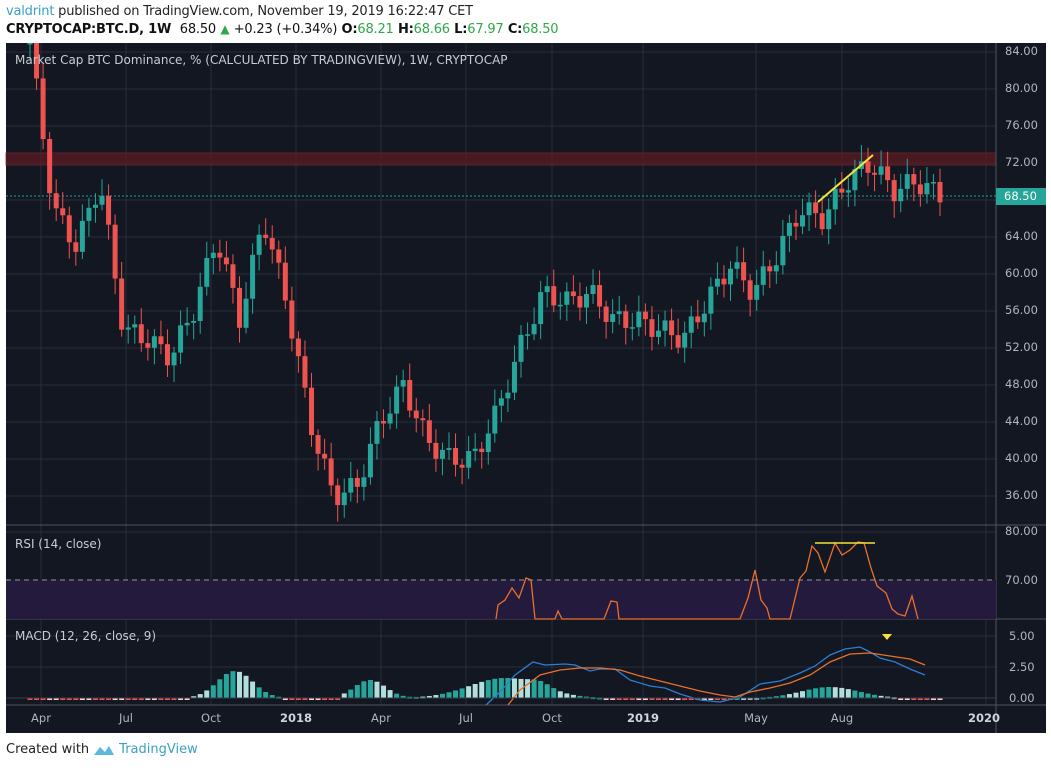 The image size is (1051, 768). I want to click on trendline, so click(845, 178).